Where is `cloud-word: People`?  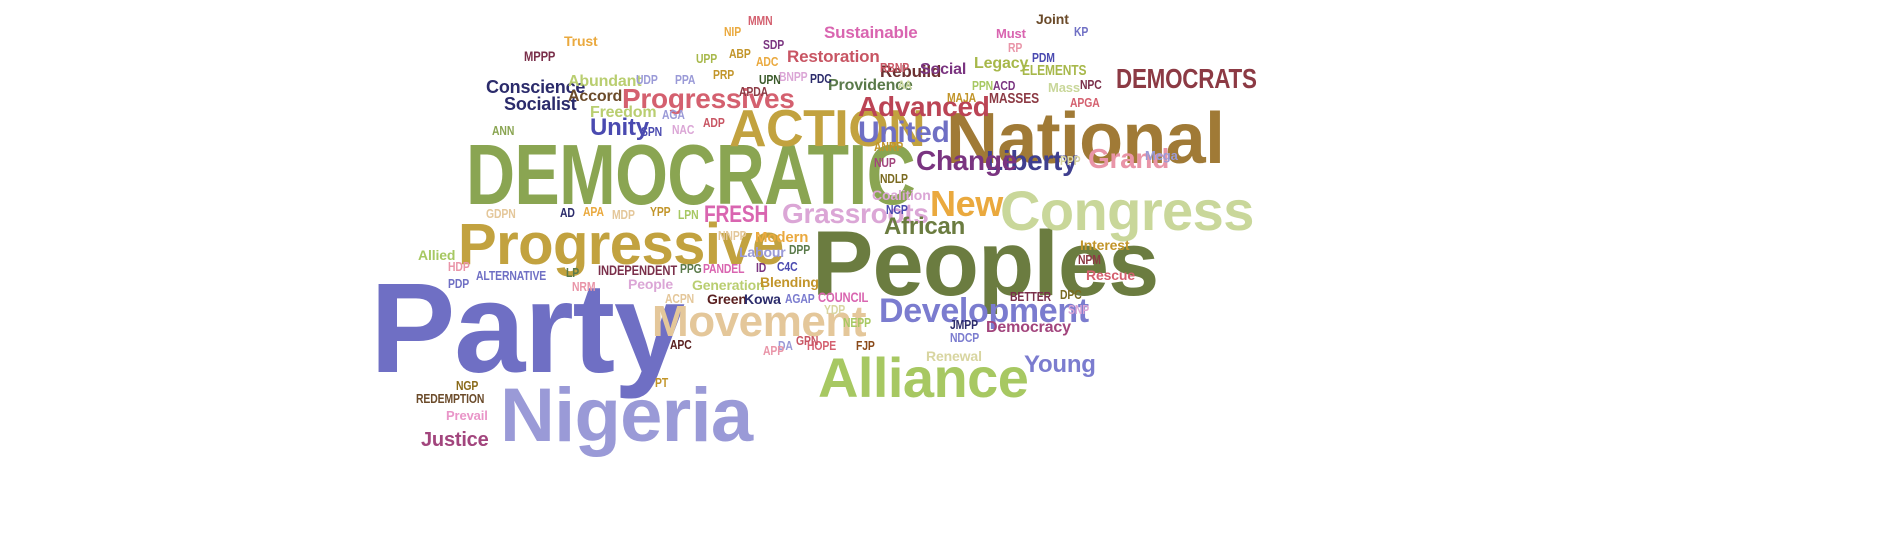 cloud-word: People is located at coordinates (651, 284).